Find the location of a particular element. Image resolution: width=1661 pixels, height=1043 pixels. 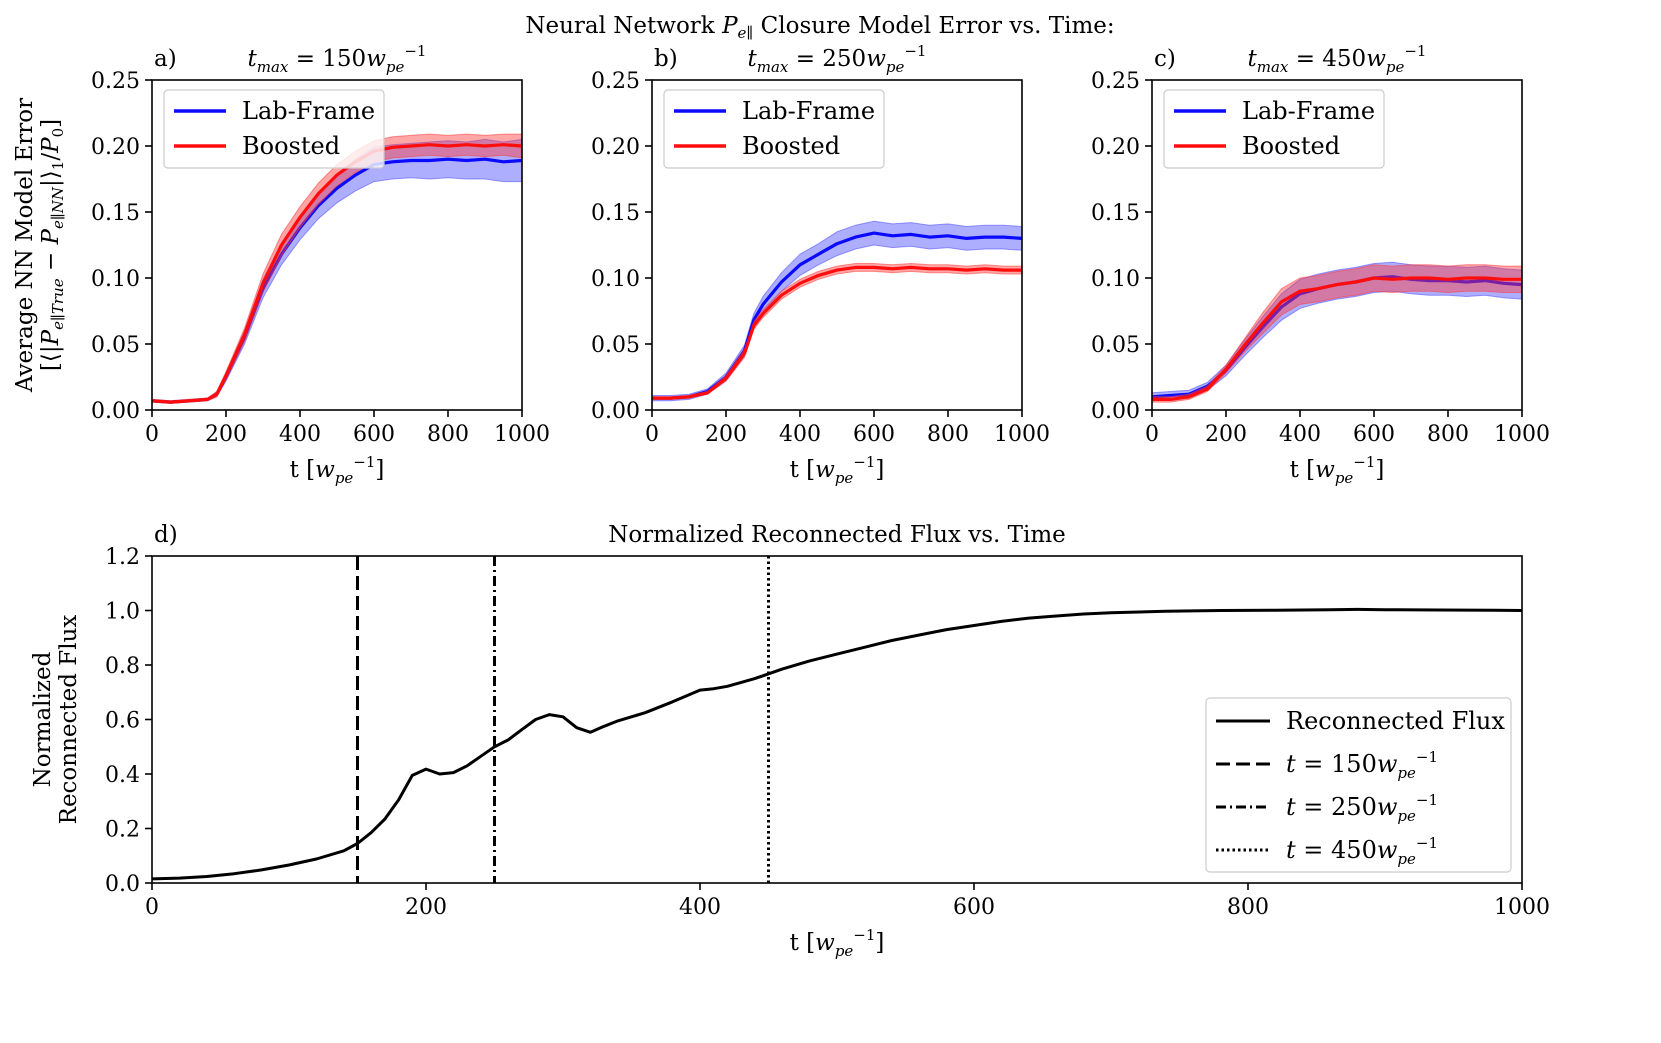

y-axis-label-line2: [⟨|Pe∥True − Pe∥NN|⟩1/P0] is located at coordinates (52, 245).